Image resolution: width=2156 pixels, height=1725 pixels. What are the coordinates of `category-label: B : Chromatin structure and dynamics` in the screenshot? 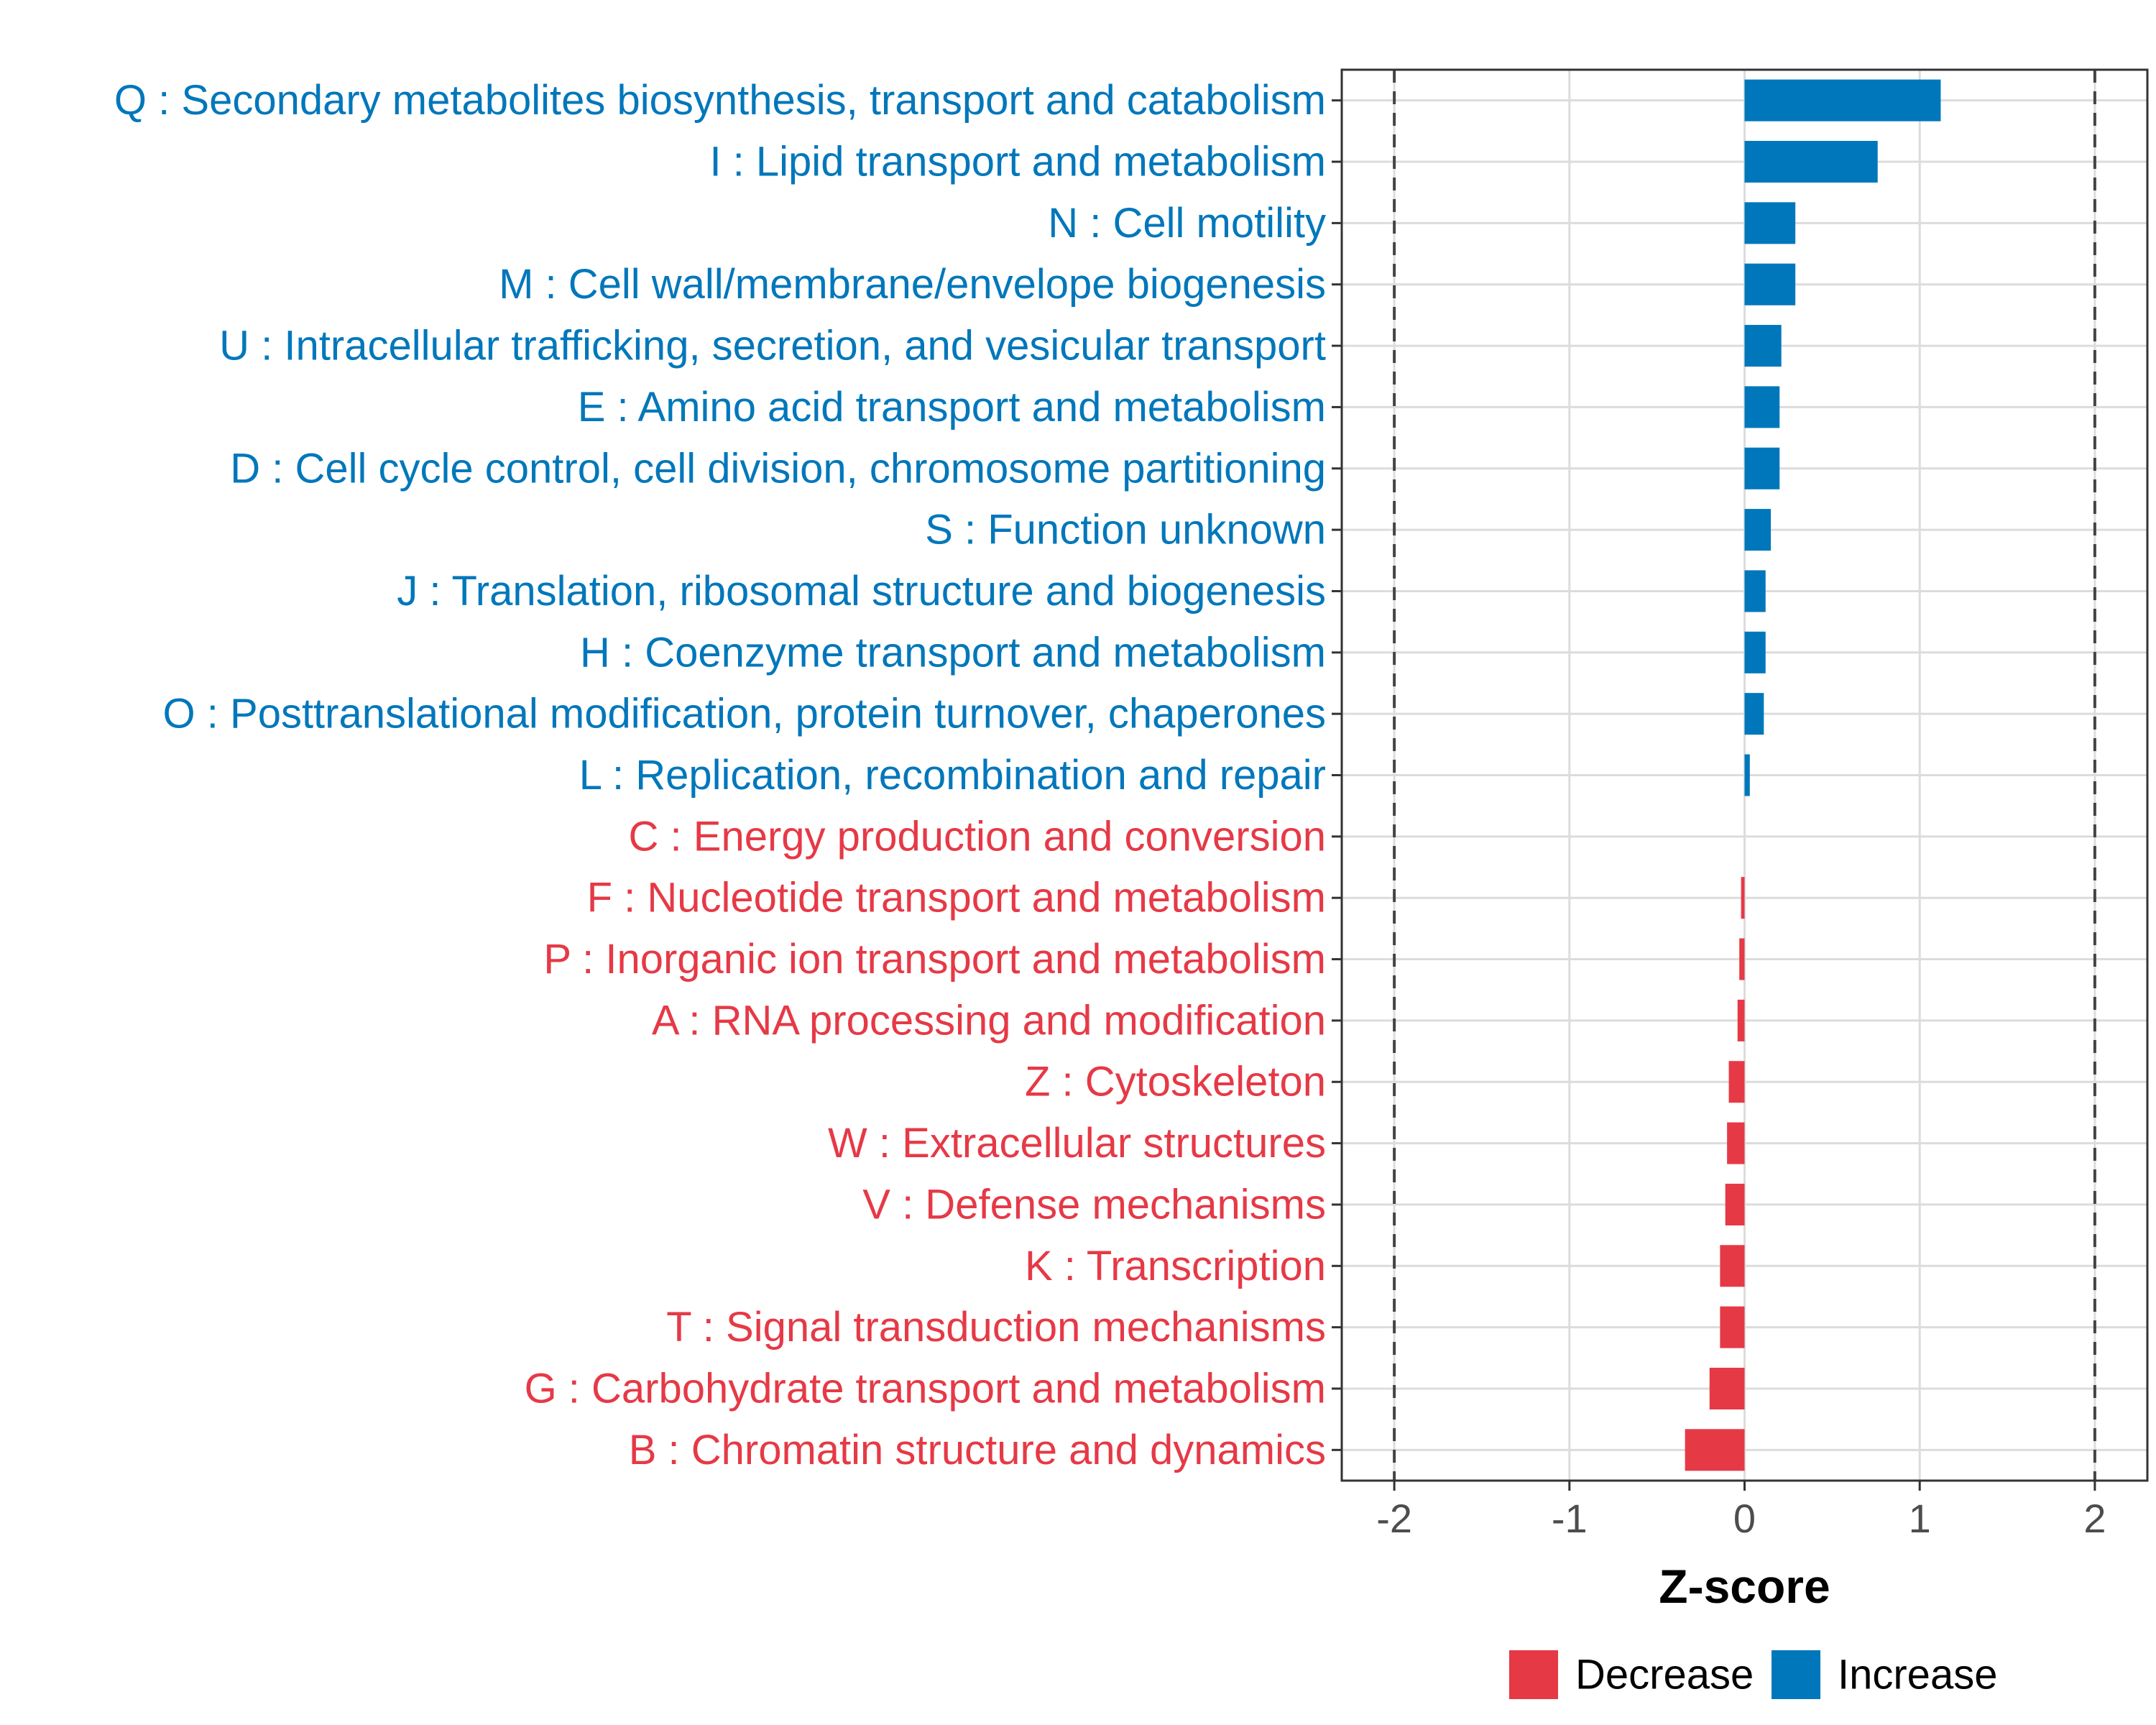 It's located at (977, 1450).